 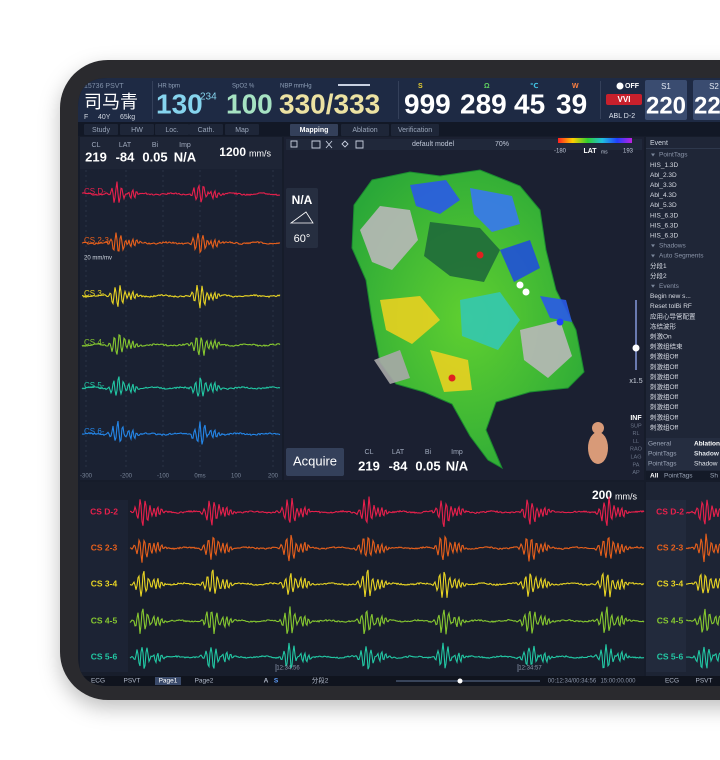 I want to click on tab: HW, so click(x=137, y=130).